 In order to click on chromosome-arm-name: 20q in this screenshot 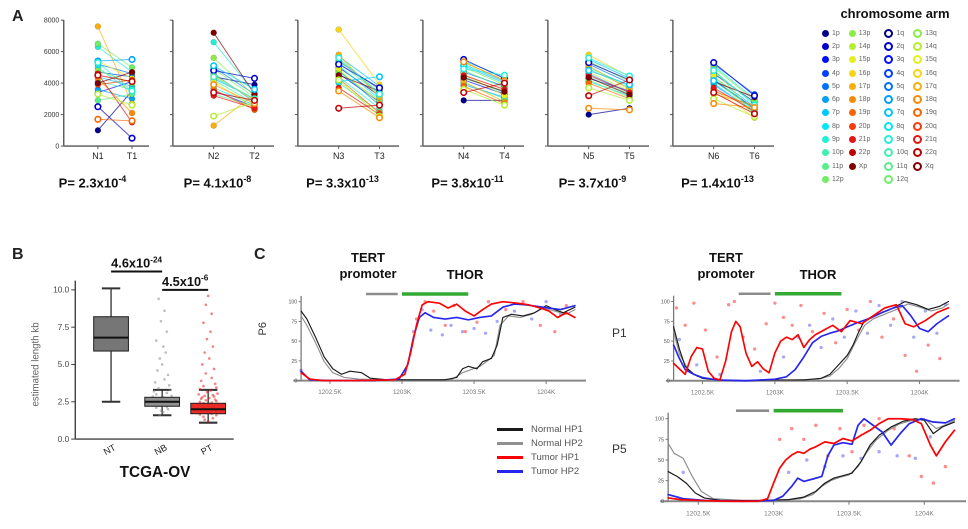, I will do `click(931, 126)`.